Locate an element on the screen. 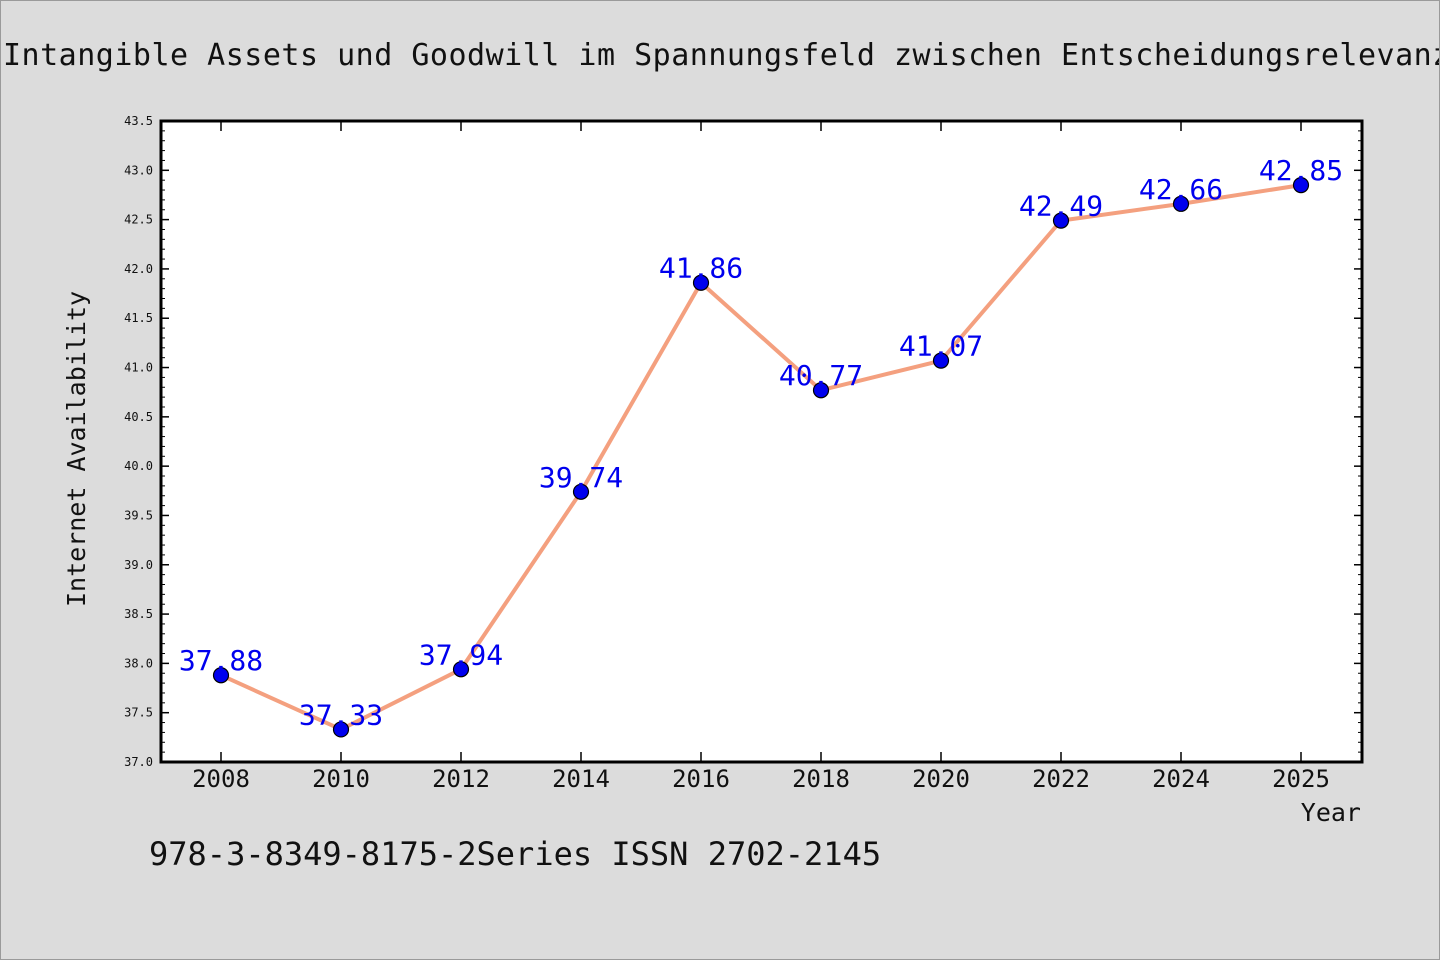  y-tick-label: 37.5 is located at coordinates (138, 713).